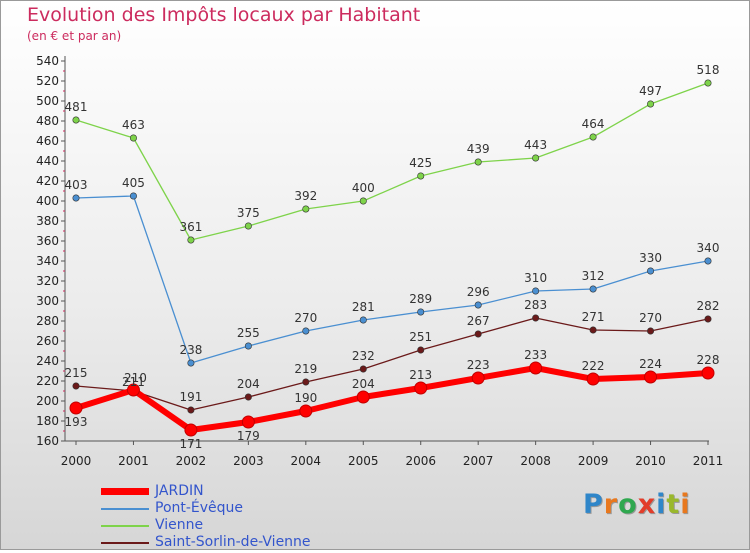 The width and height of the screenshot is (750, 553). What do you see at coordinates (47, 341) in the screenshot?
I see `y-tick-label: 260` at bounding box center [47, 341].